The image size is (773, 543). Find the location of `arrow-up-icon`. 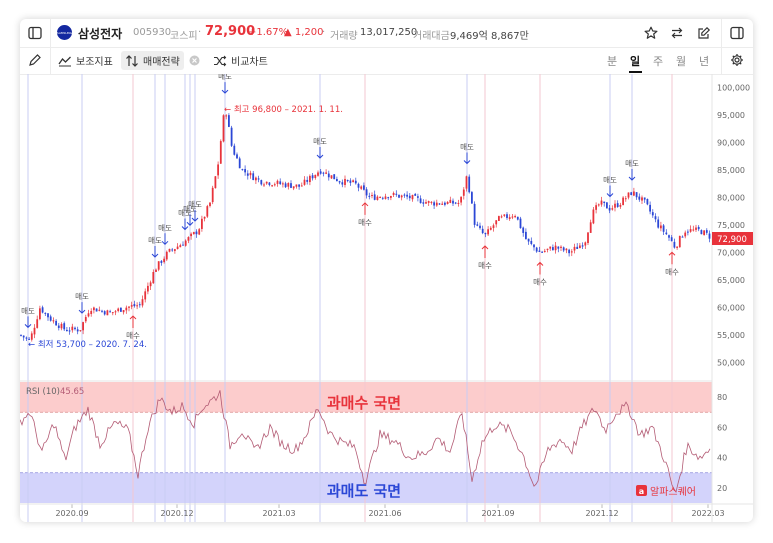

arrow-up-icon is located at coordinates (540, 268).